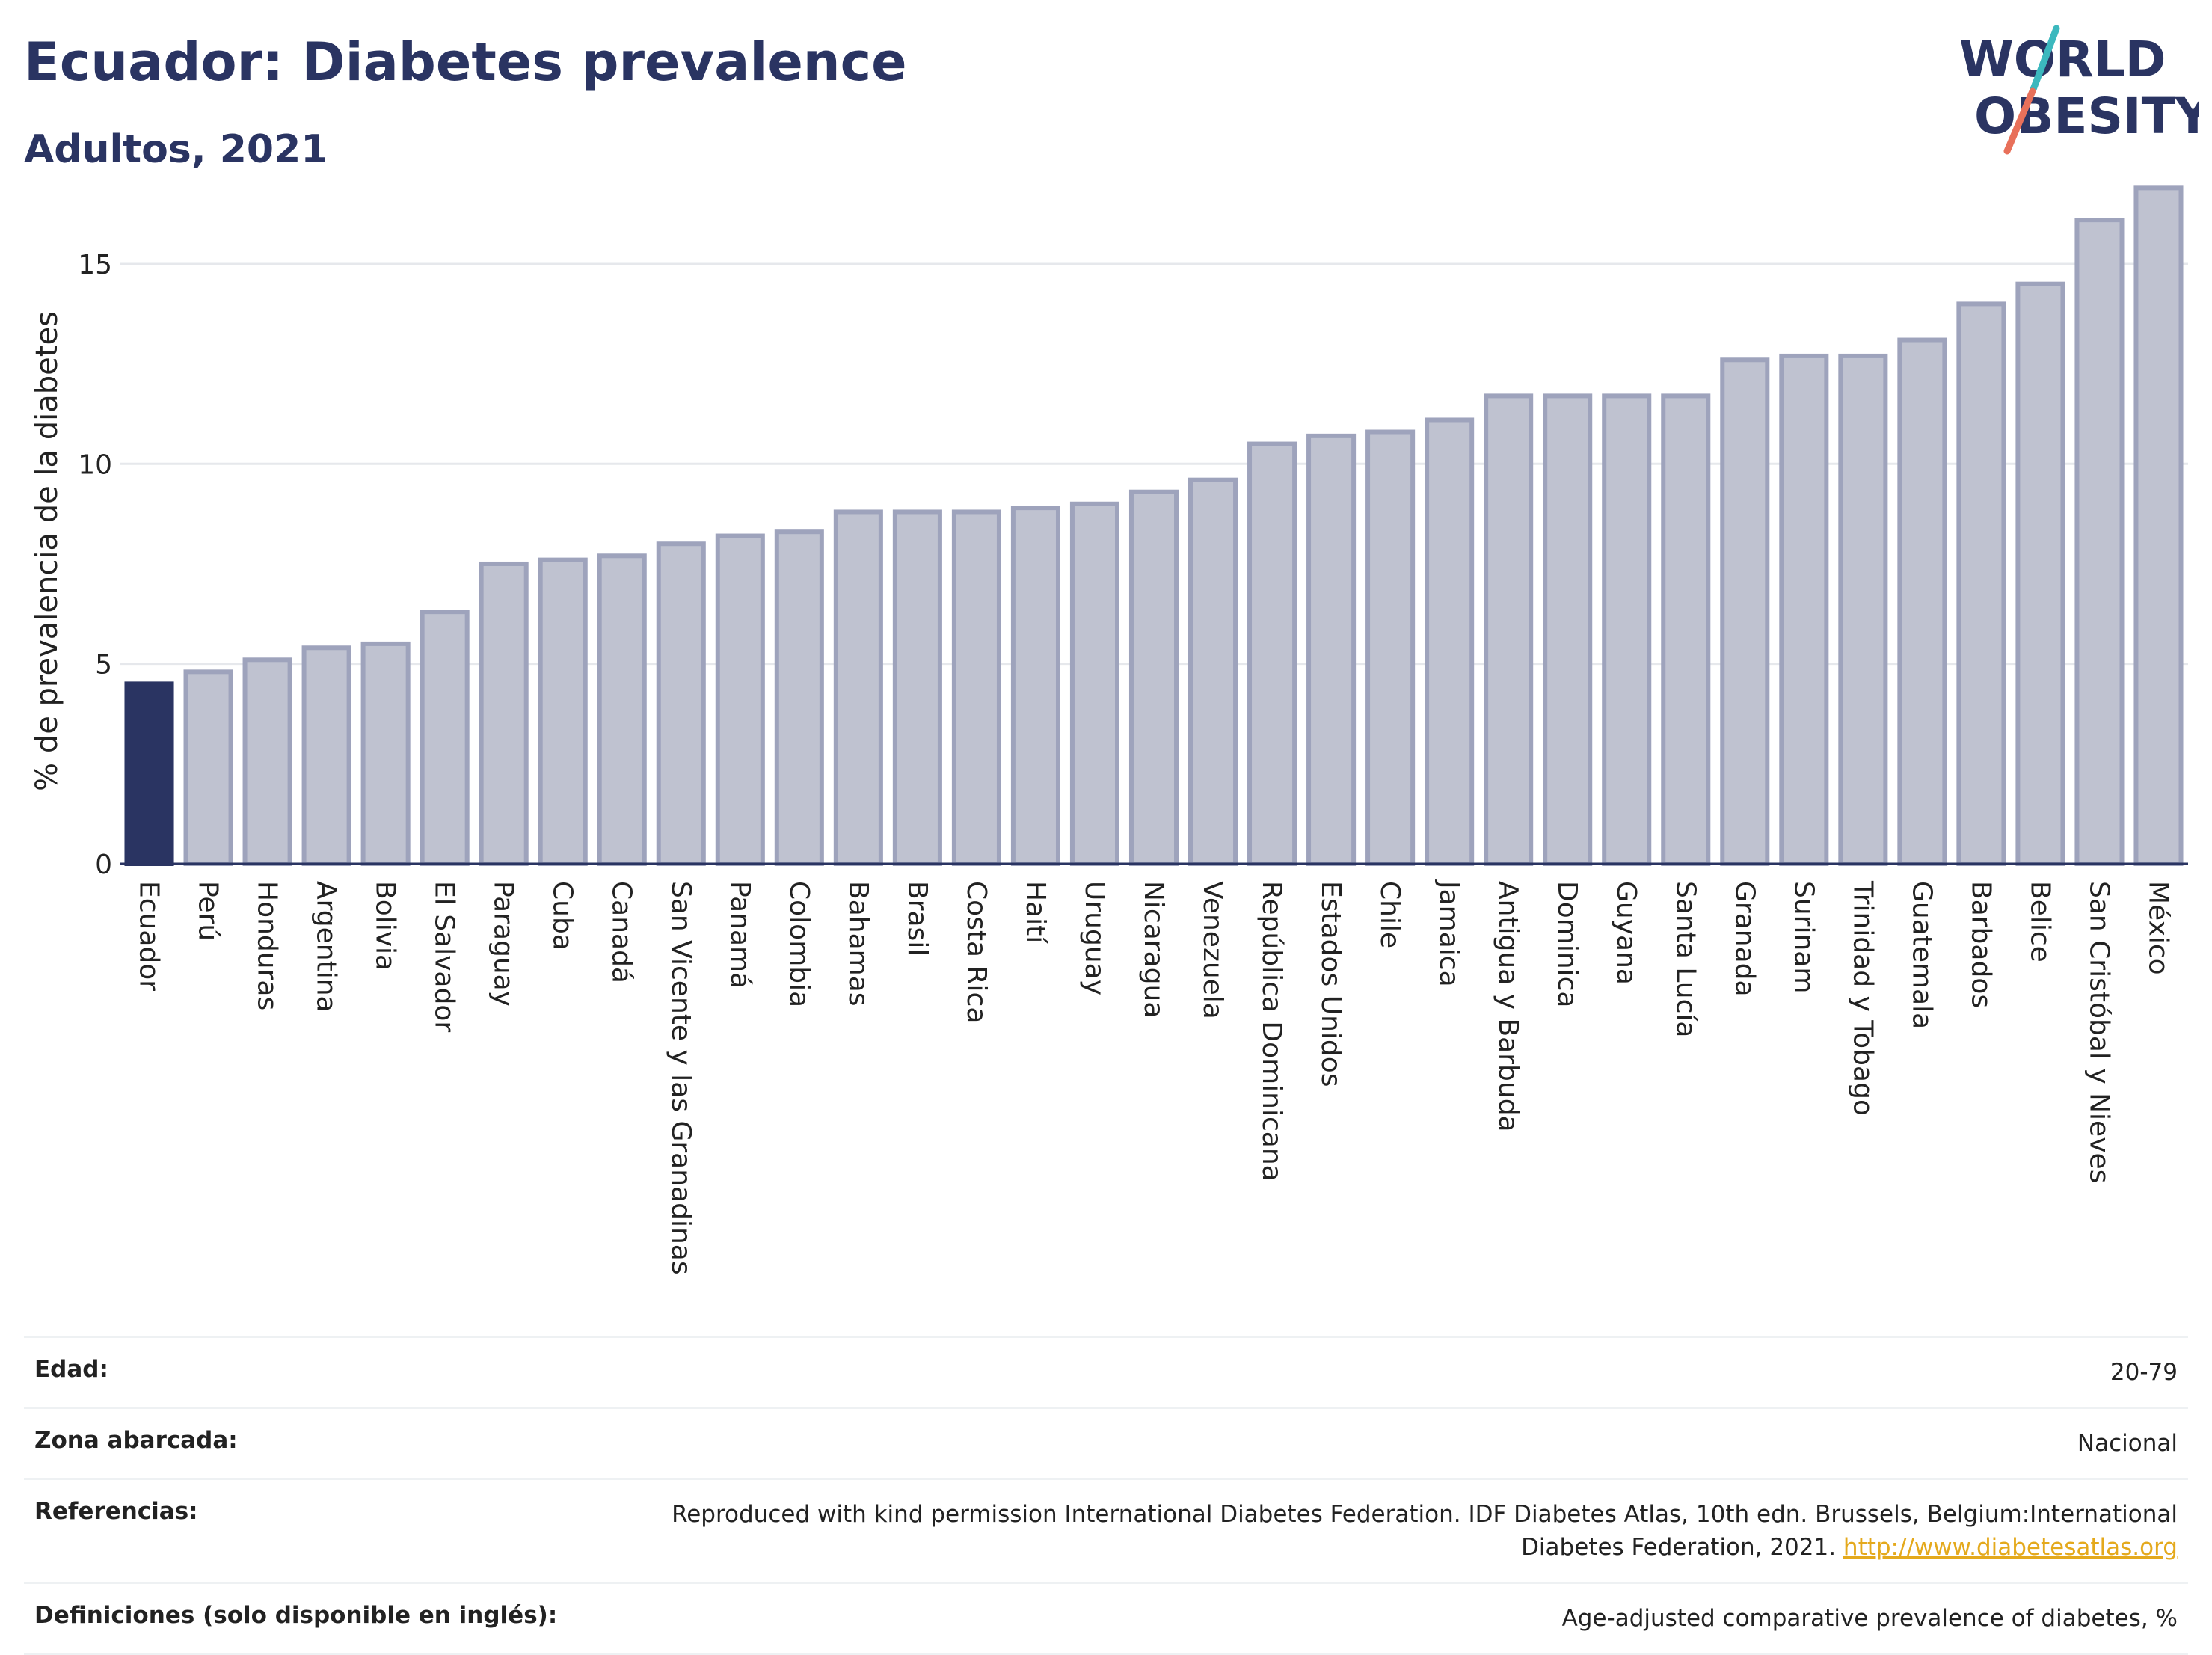 The width and height of the screenshot is (2212, 1655). I want to click on x-tick-label: Estados Unidos, so click(1330, 984).